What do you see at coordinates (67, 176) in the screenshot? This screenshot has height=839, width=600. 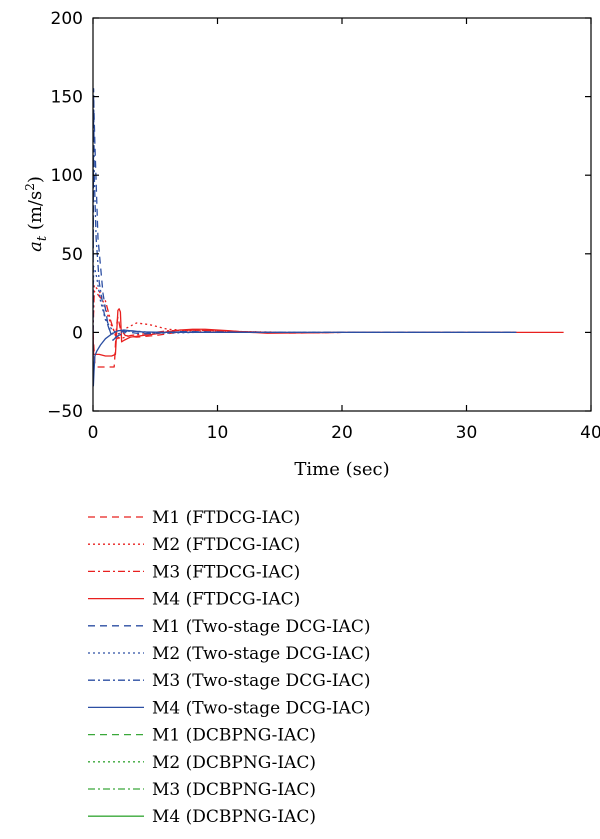 I see `y-tick-label: 100` at bounding box center [67, 176].